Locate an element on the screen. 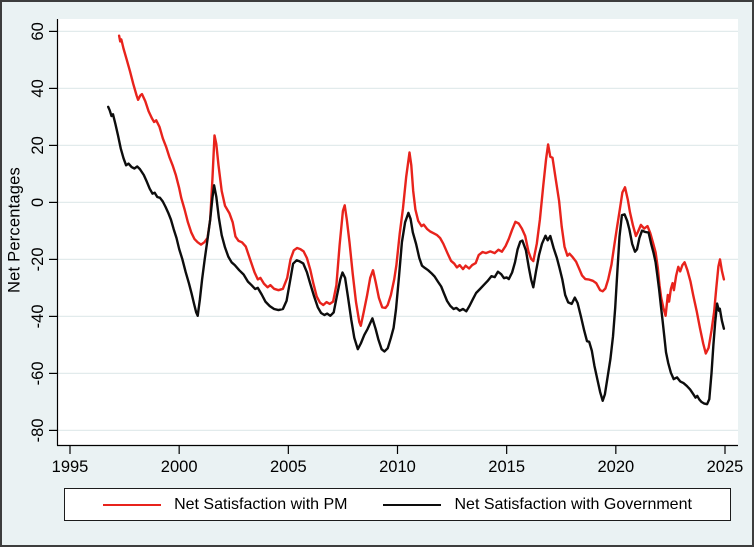  legend-item-pm: Net Satisfaction with PM is located at coordinates (225, 505).